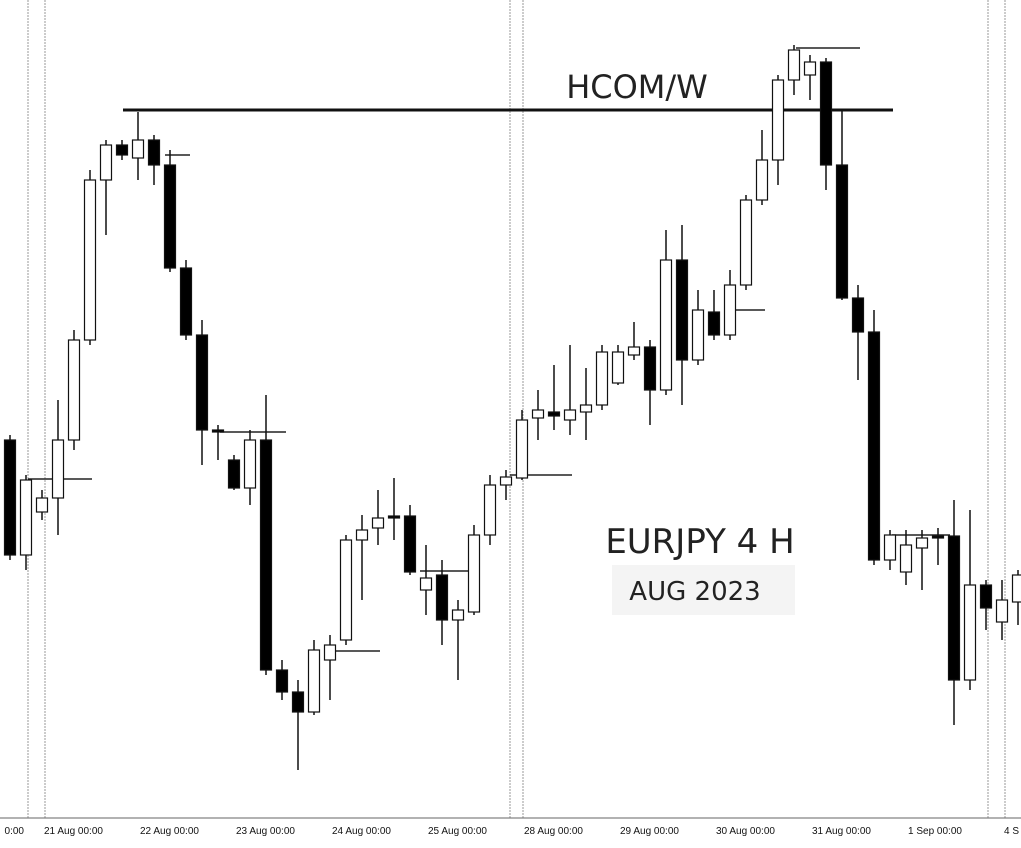 The height and width of the screenshot is (848, 1021). I want to click on x-tick-label: 4 S, so click(1011, 831).